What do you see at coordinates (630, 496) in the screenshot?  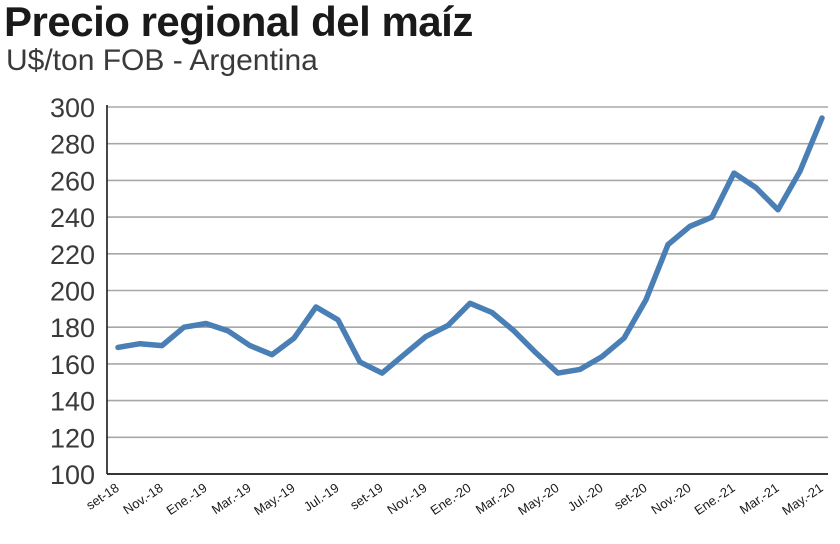 I see `x-tick-label: set-20` at bounding box center [630, 496].